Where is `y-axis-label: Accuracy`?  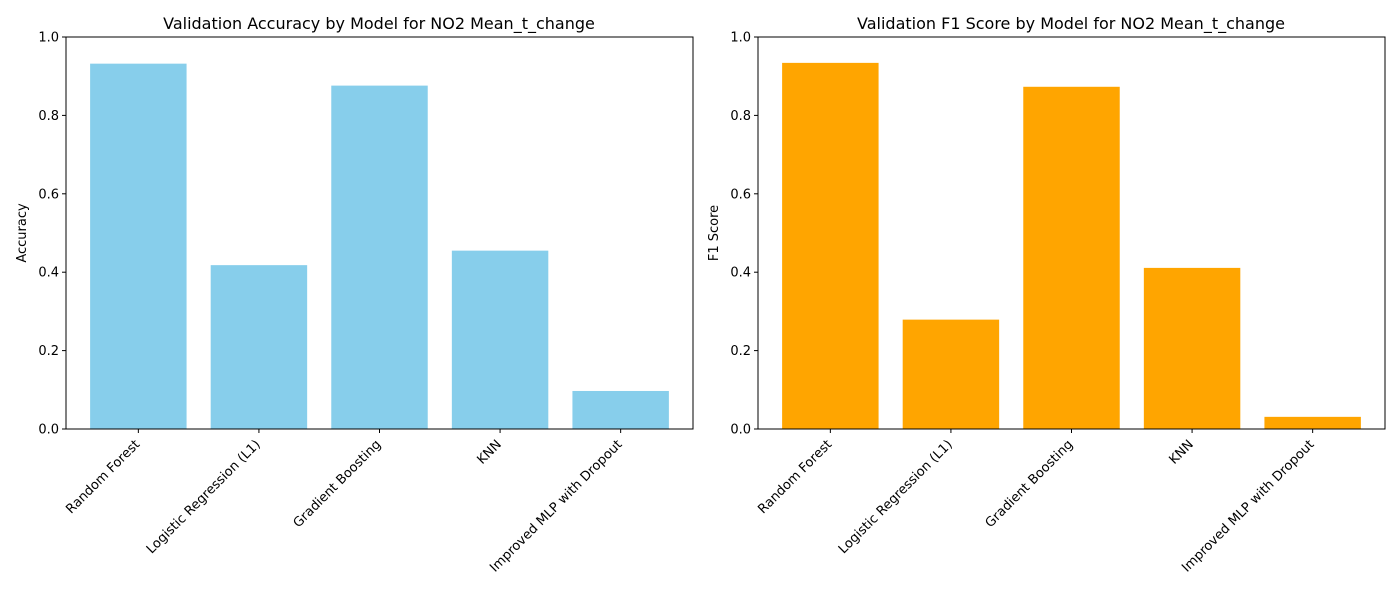
y-axis-label: Accuracy is located at coordinates (22, 233).